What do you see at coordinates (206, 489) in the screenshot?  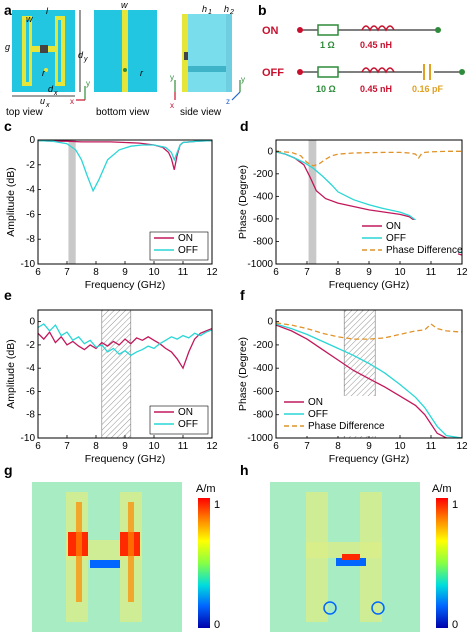 I see `unit-on: A/m` at bounding box center [206, 489].